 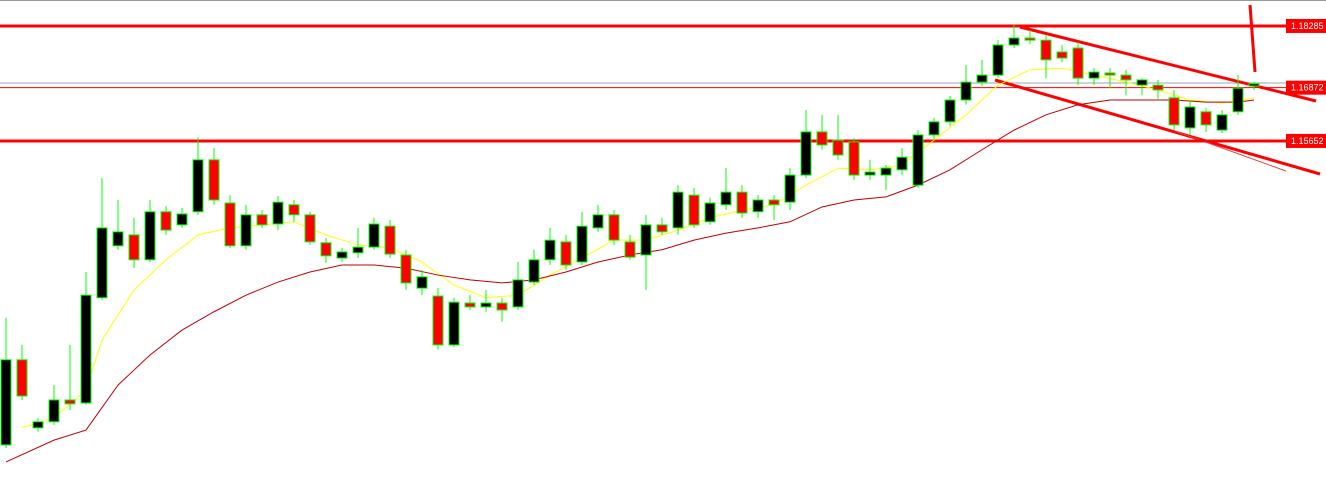 I want to click on marker-line, so click(x=1252, y=38).